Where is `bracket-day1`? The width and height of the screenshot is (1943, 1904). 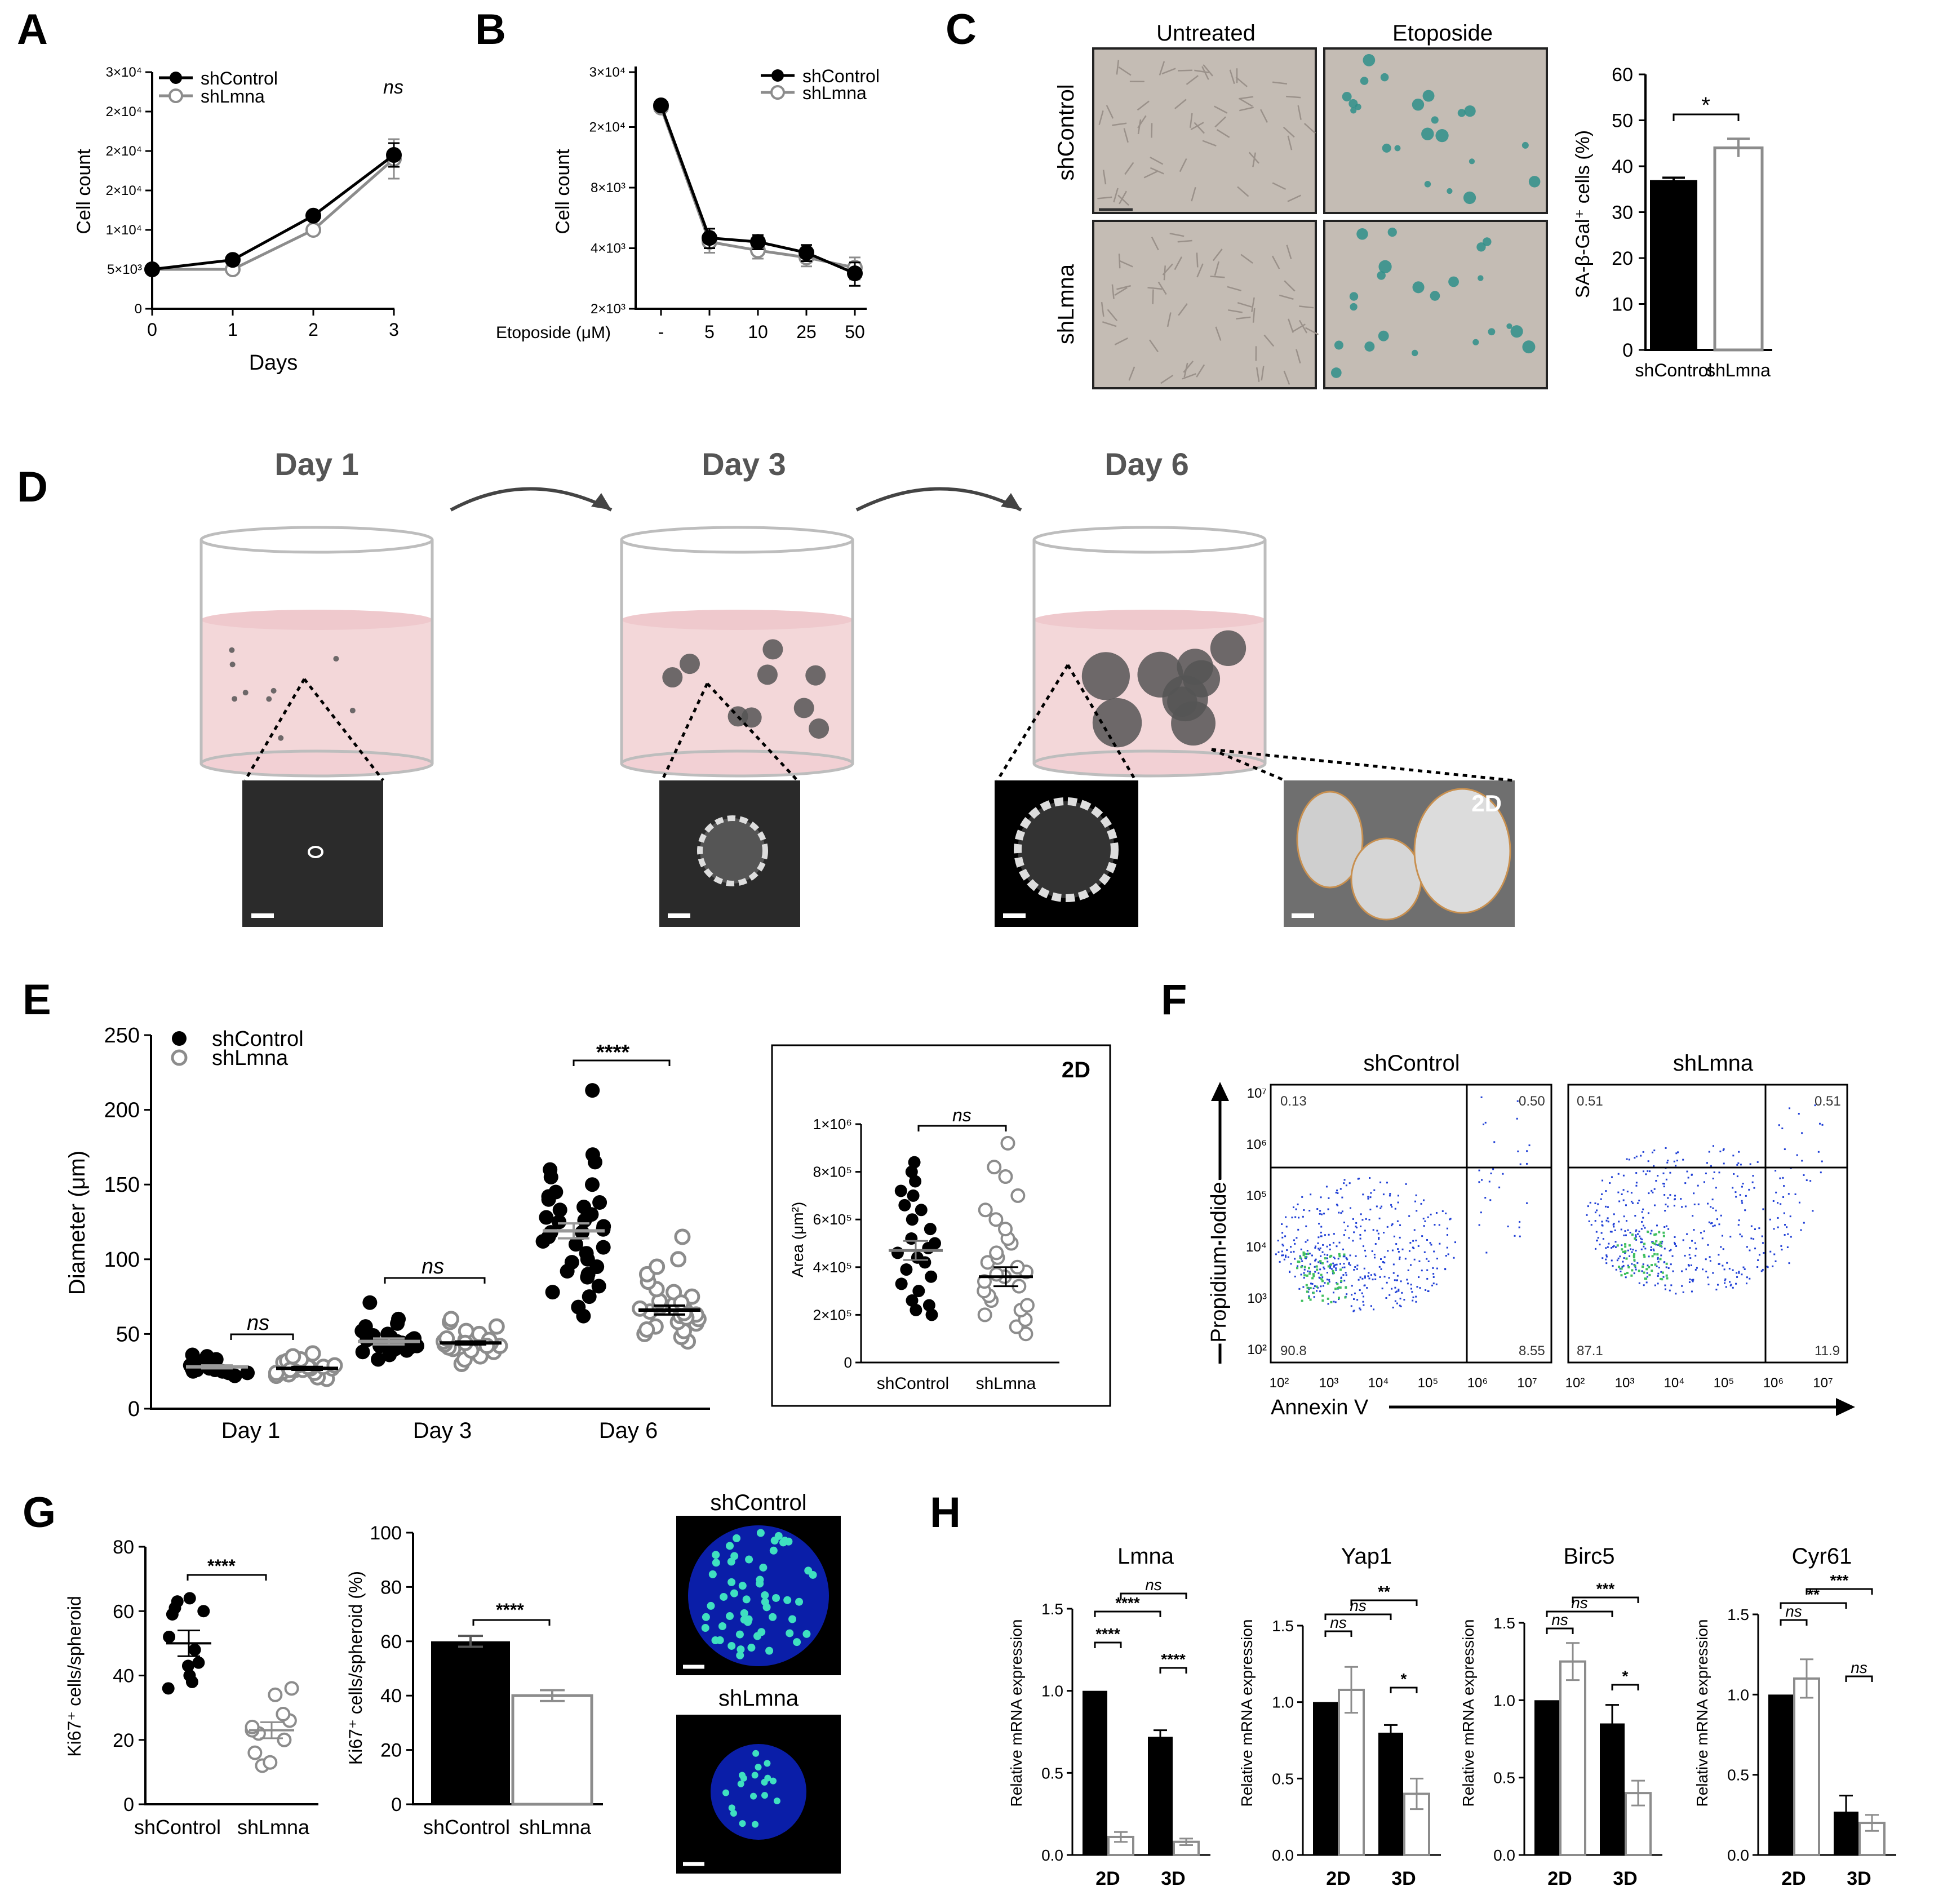 bracket-day1 is located at coordinates (262, 1337).